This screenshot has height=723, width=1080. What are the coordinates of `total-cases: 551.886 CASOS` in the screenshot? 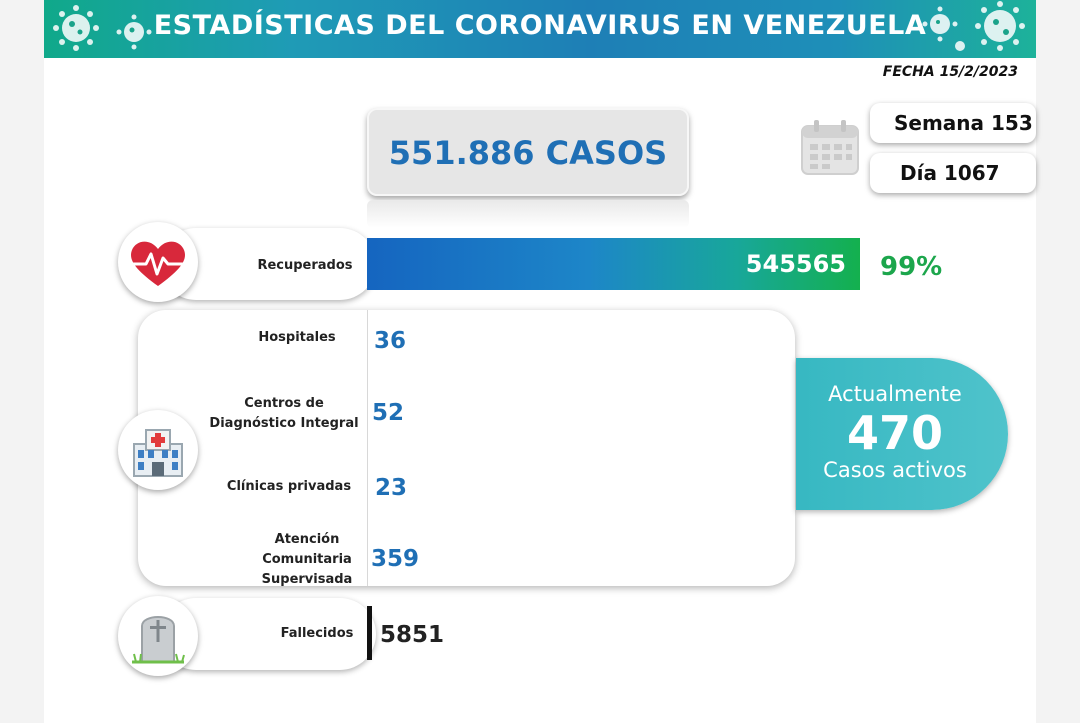 It's located at (528, 153).